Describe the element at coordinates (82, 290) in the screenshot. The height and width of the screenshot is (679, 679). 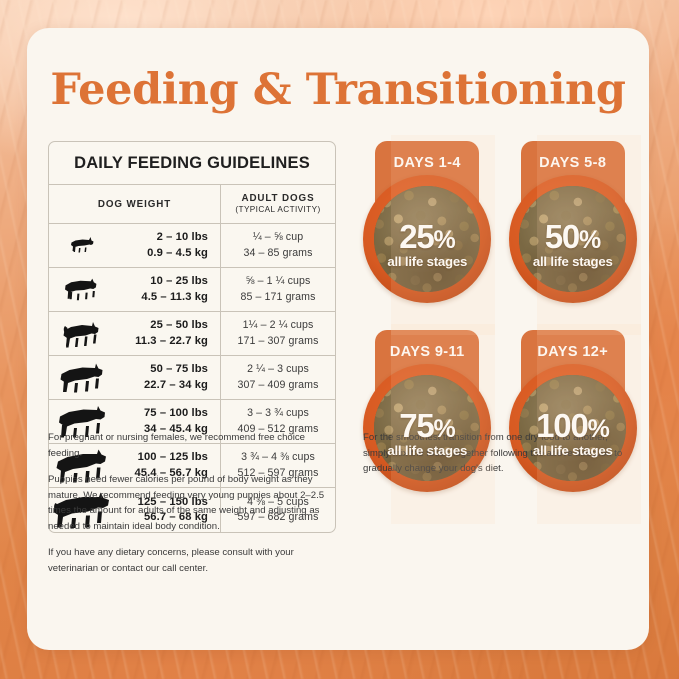
I see `dog-silhouette-french-bulldog` at that location.